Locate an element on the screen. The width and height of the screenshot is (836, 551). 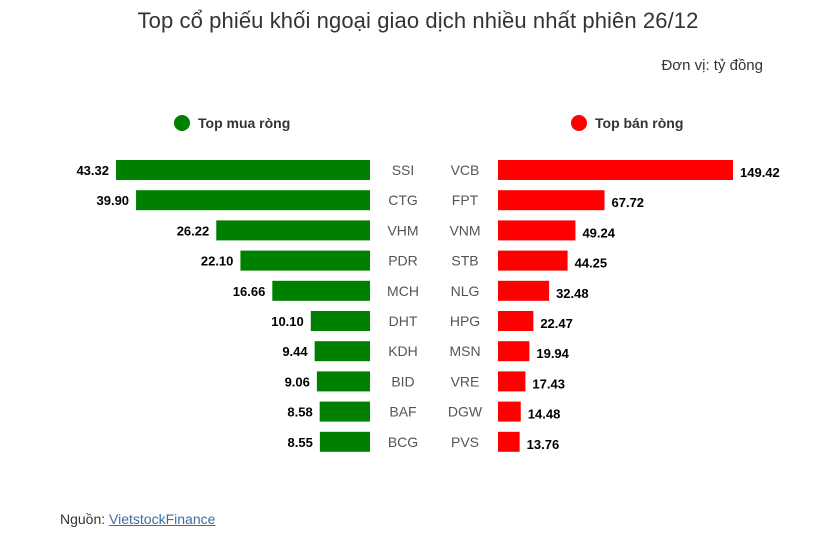
buy-value-label: 43.32 is located at coordinates (92, 170).